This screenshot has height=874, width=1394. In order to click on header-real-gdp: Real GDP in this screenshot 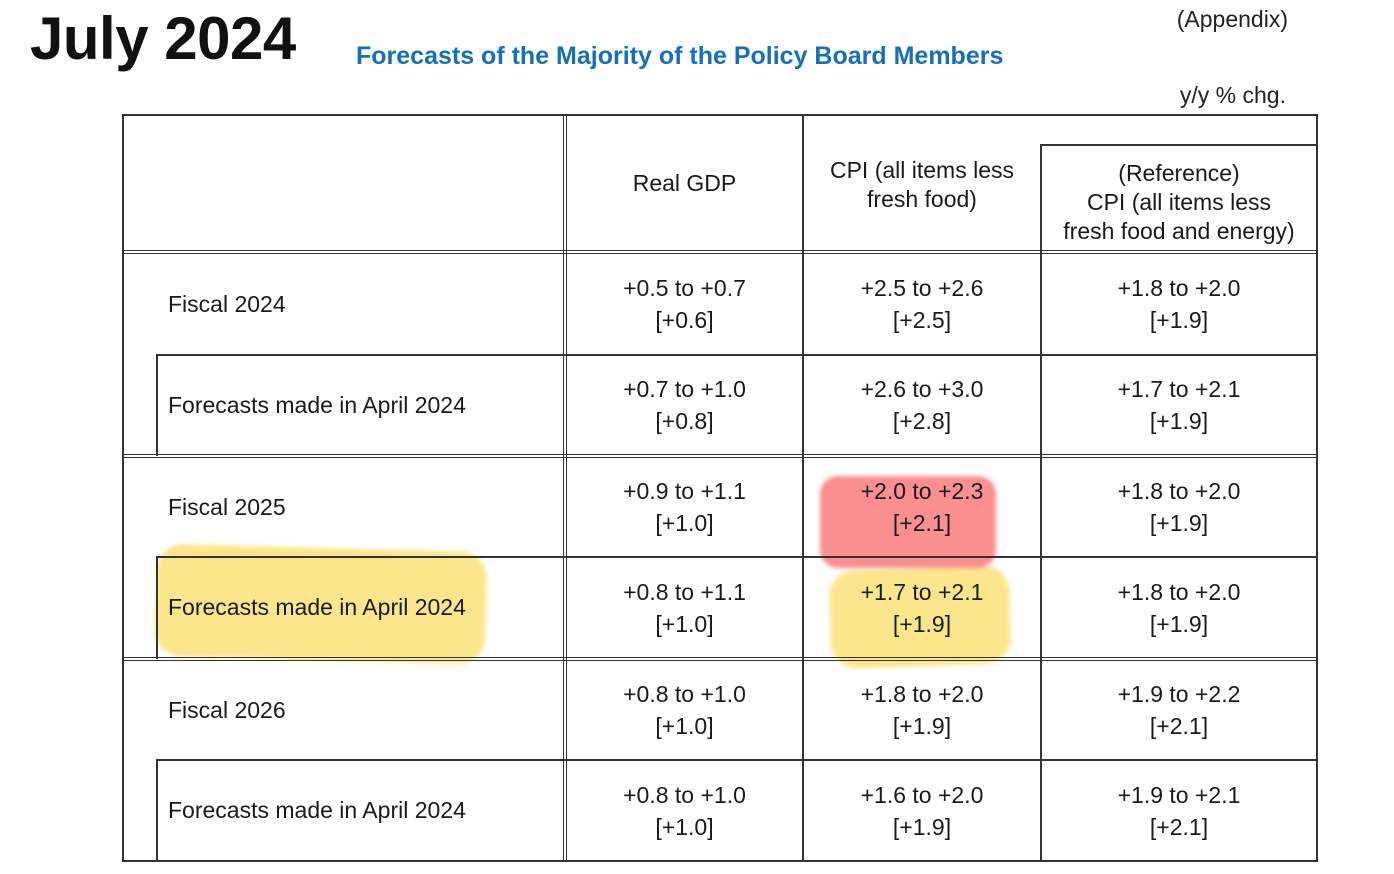, I will do `click(684, 183)`.